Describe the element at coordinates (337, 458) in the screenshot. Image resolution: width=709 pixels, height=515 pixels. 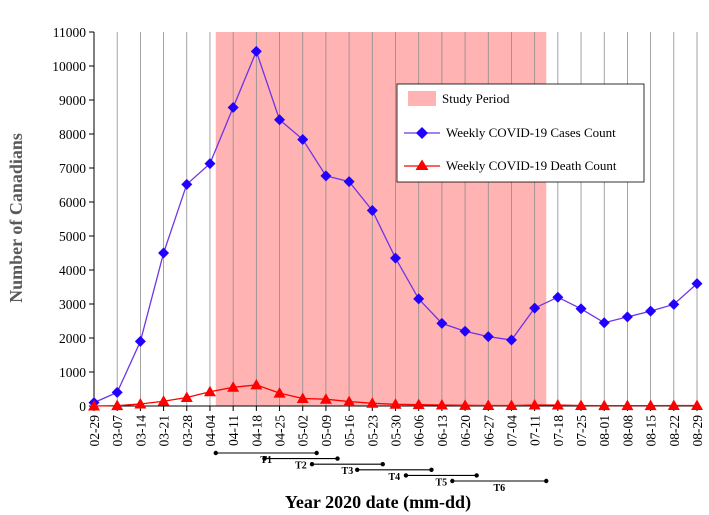
I see `period-end-t2` at that location.